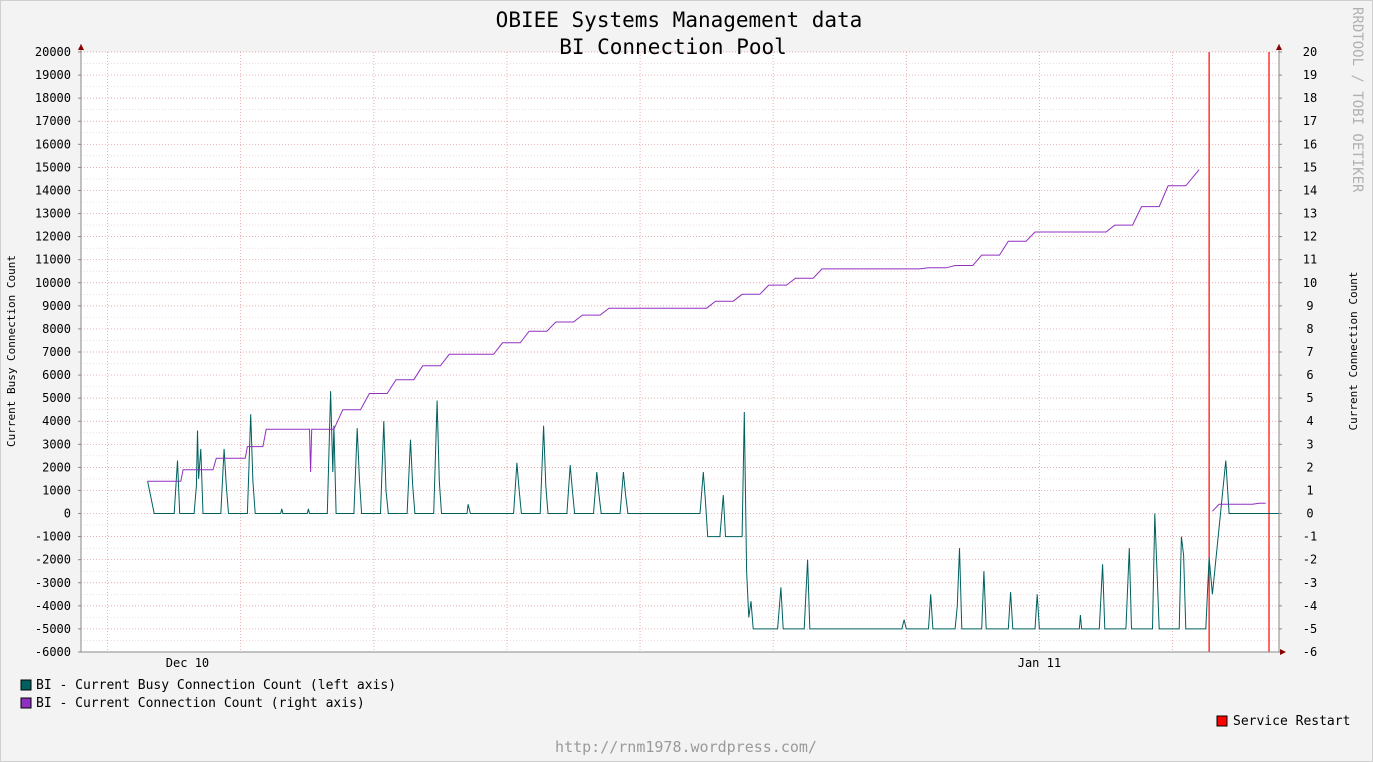  Describe the element at coordinates (1353, 351) in the screenshot. I see `y-axis-right-label: Current Connection Count` at that location.